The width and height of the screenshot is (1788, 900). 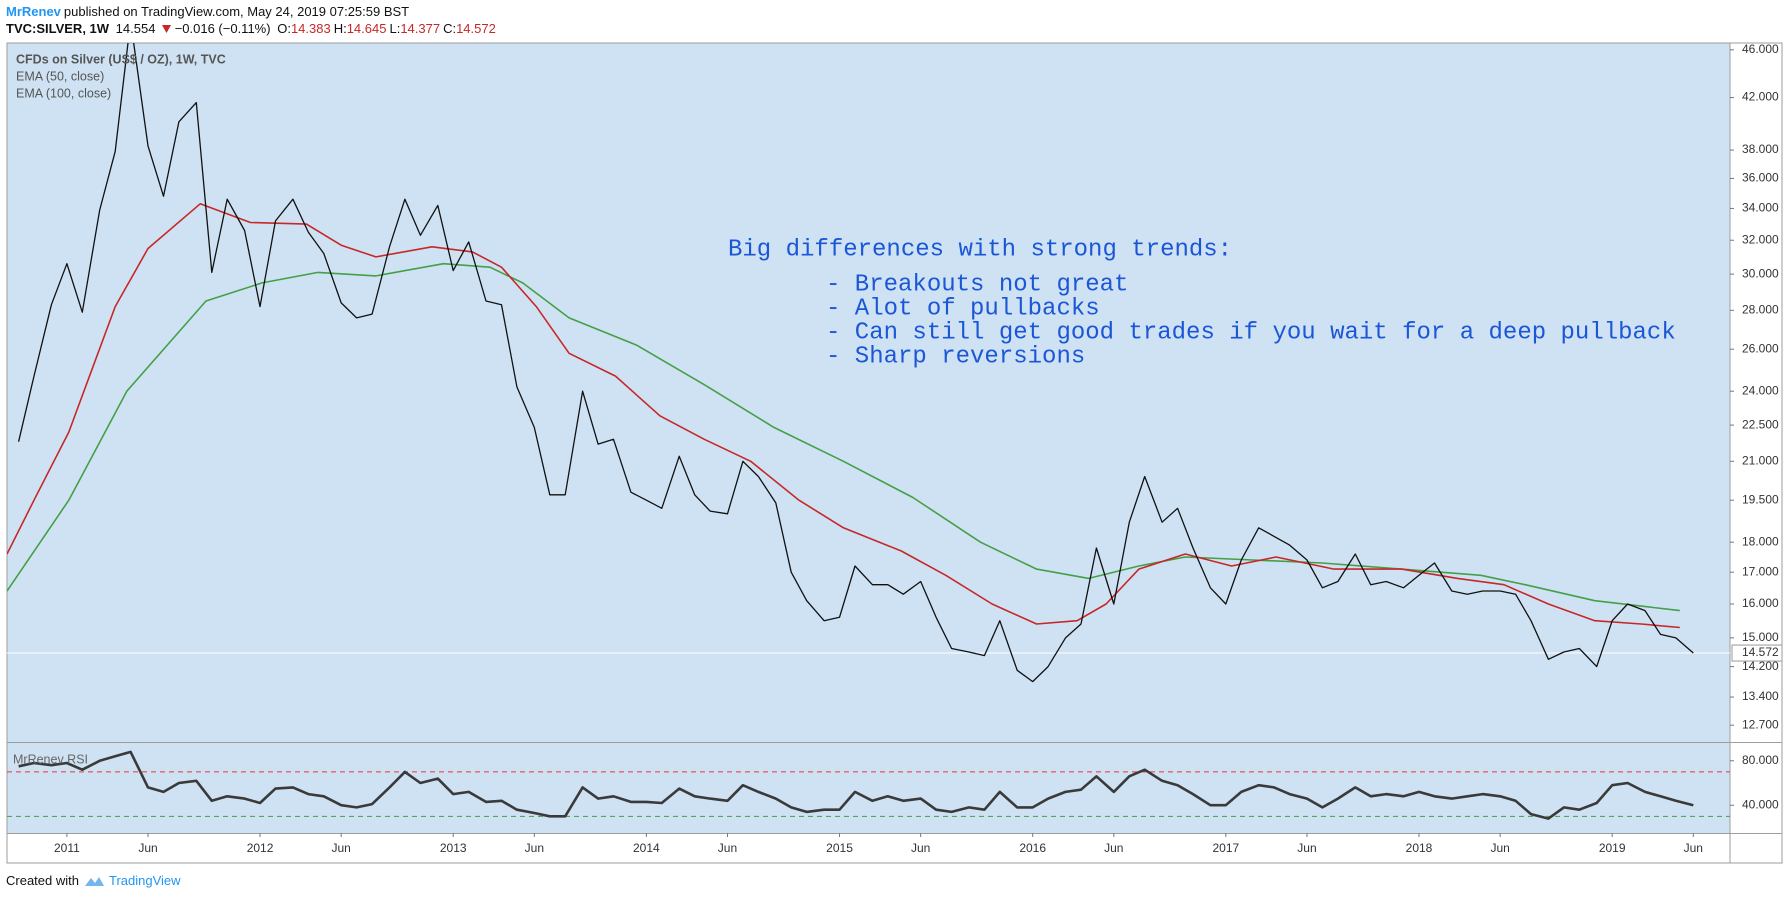 I want to click on brand: TradingView, so click(x=144, y=880).